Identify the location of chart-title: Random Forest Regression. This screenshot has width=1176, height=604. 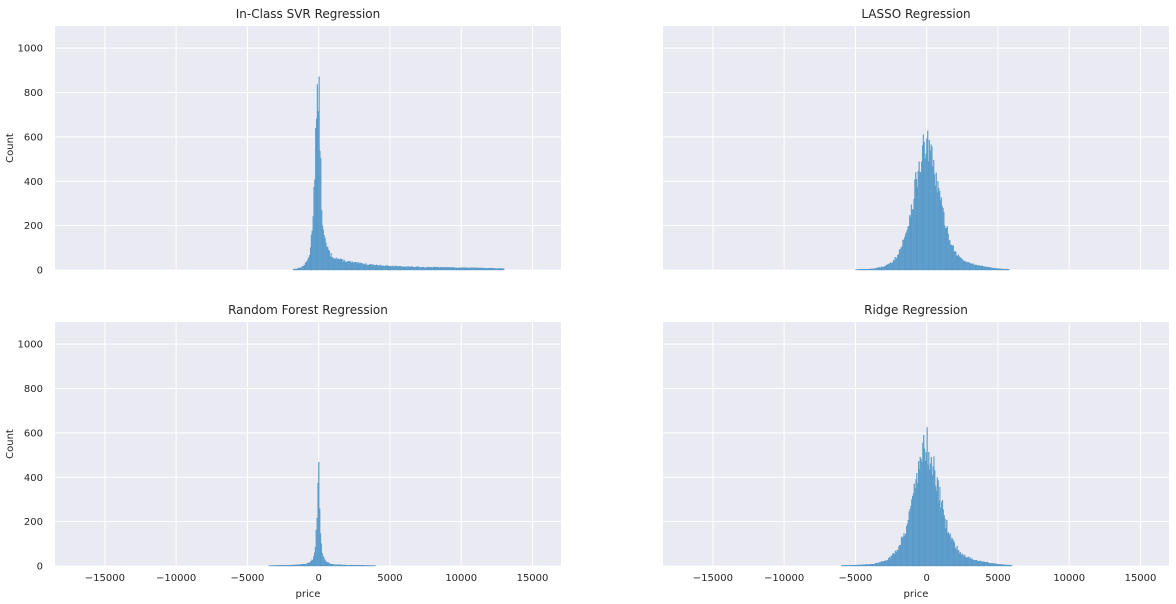
(308, 310).